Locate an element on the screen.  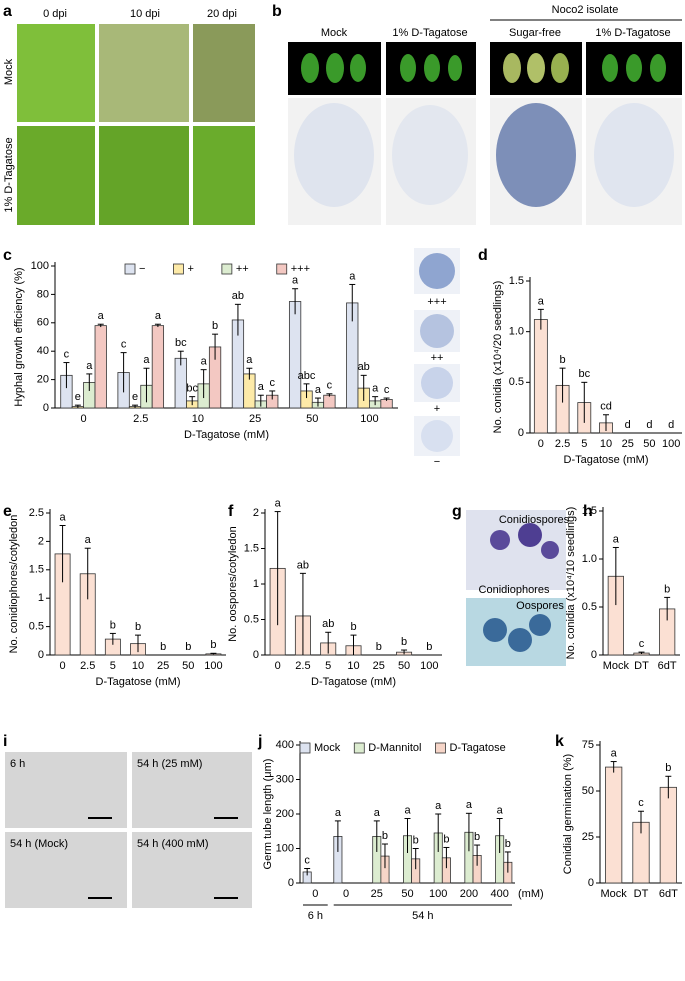
y-tick-label: 75 is located at coordinates (588, 745).